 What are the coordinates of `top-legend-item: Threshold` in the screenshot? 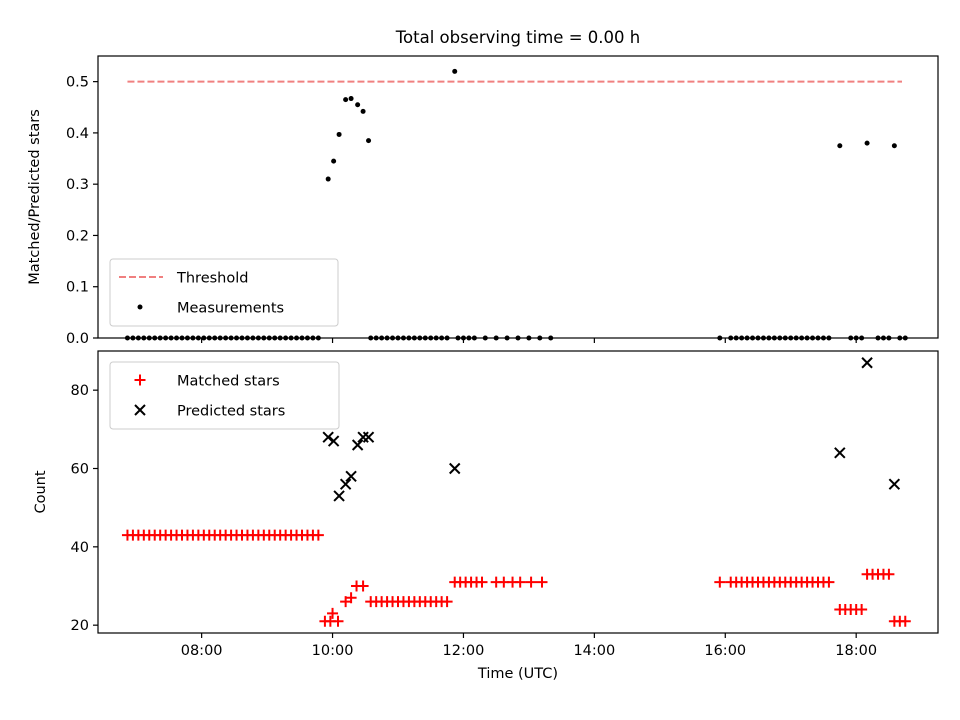 It's located at (183, 279).